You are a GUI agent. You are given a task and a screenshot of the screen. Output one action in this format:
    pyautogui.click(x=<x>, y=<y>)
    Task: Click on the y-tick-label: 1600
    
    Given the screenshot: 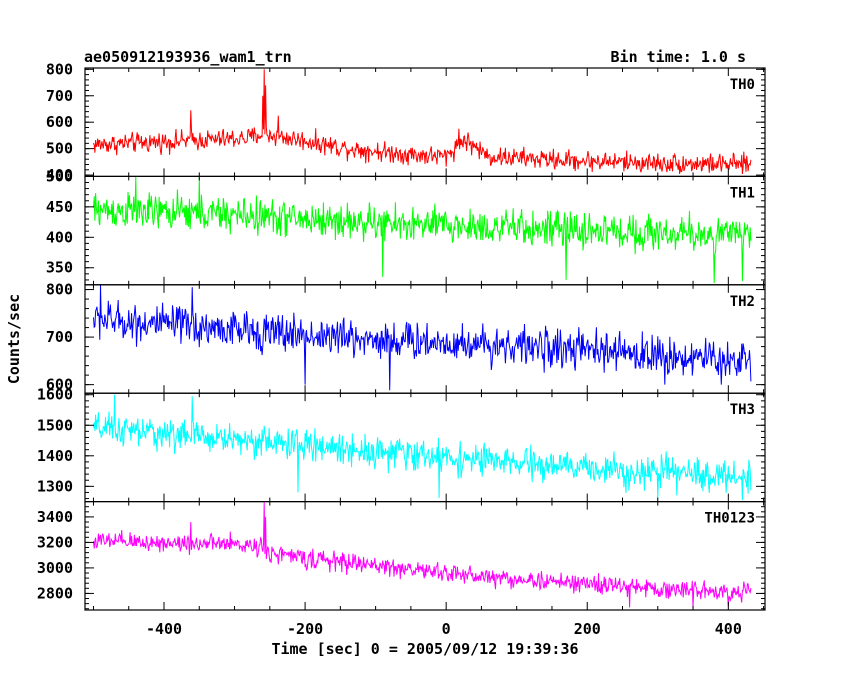 What is the action you would take?
    pyautogui.click(x=55, y=395)
    